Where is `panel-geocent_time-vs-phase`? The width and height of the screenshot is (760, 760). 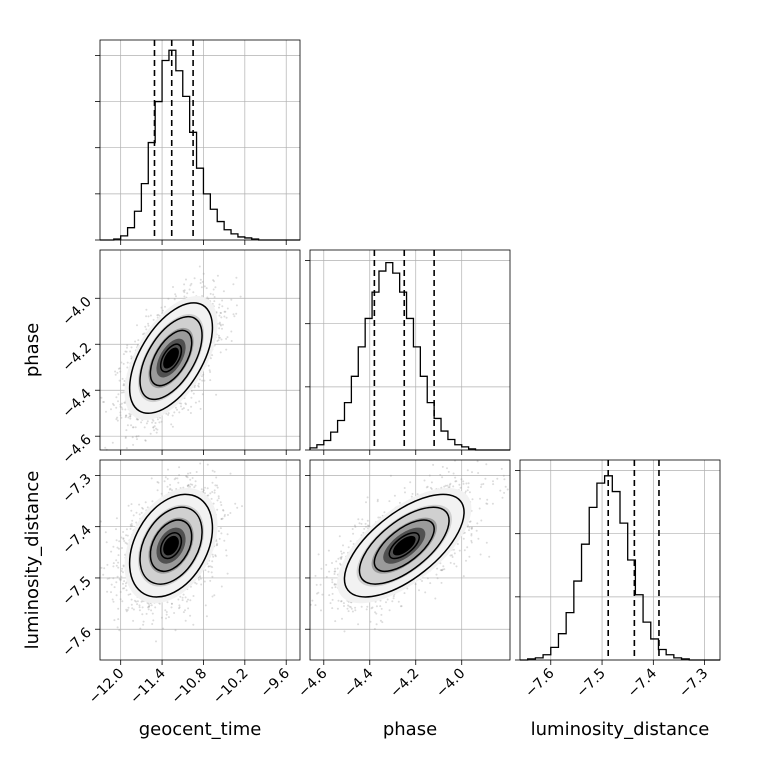 panel-geocent_time-vs-phase is located at coordinates (200, 350).